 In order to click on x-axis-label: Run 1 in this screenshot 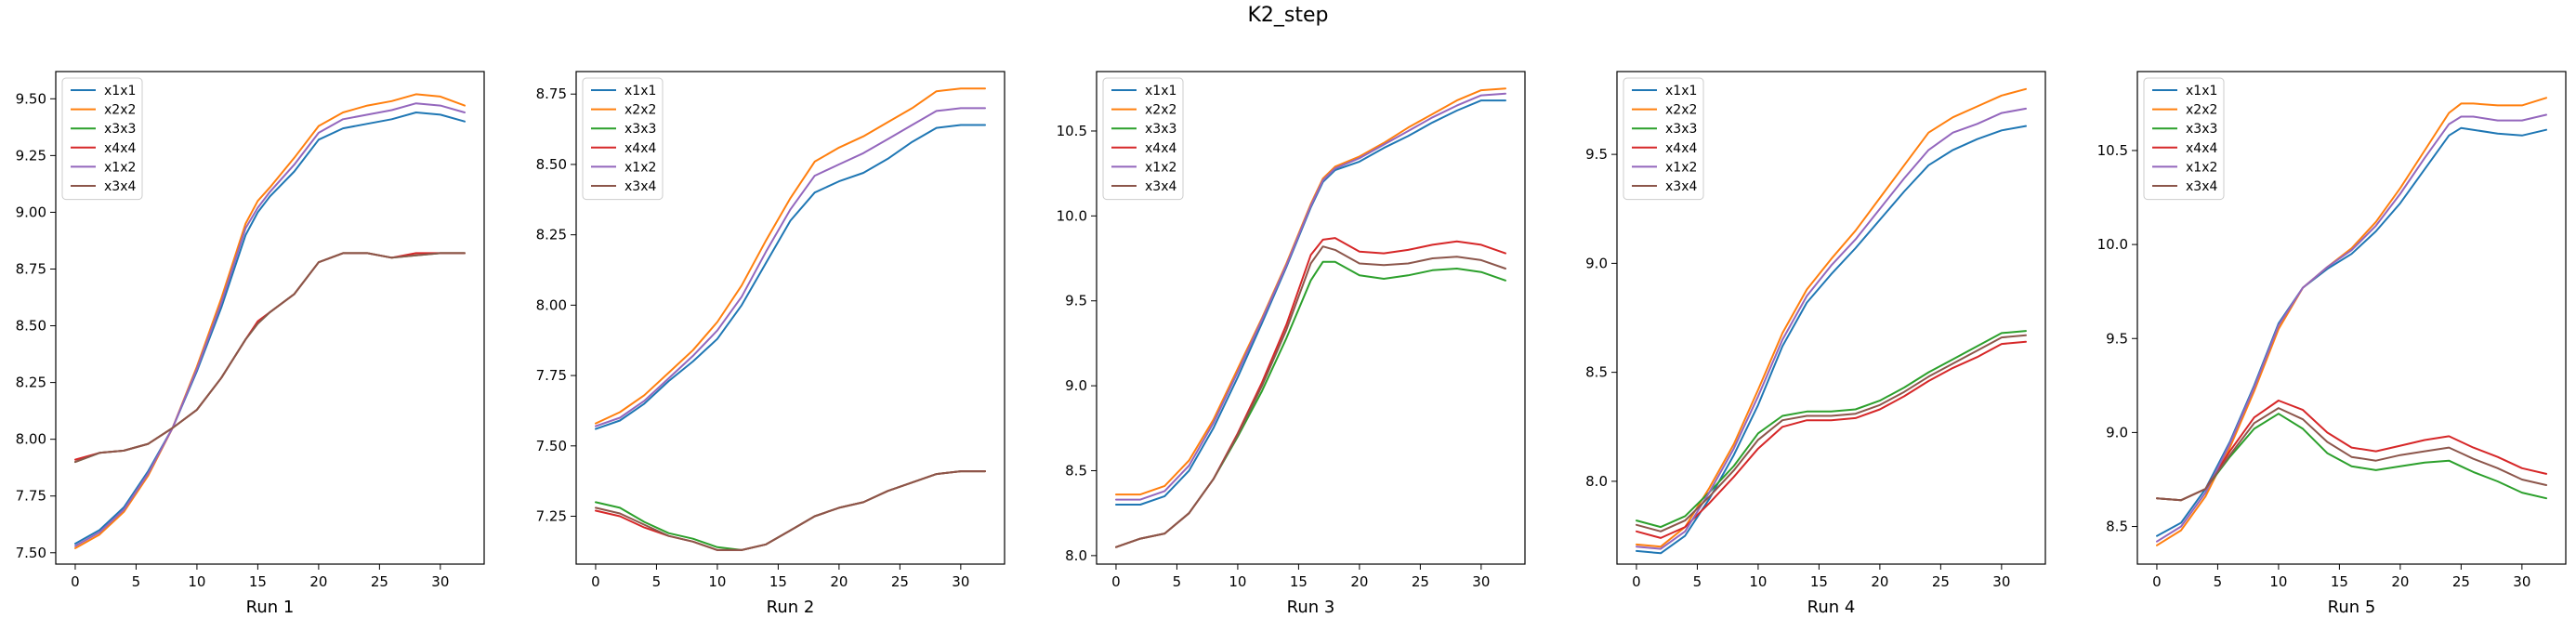, I will do `click(270, 607)`.